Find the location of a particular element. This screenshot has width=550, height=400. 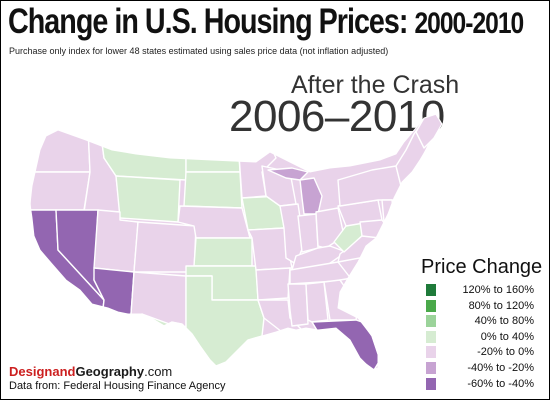

legend-item: 120% to 160% is located at coordinates (480, 290).